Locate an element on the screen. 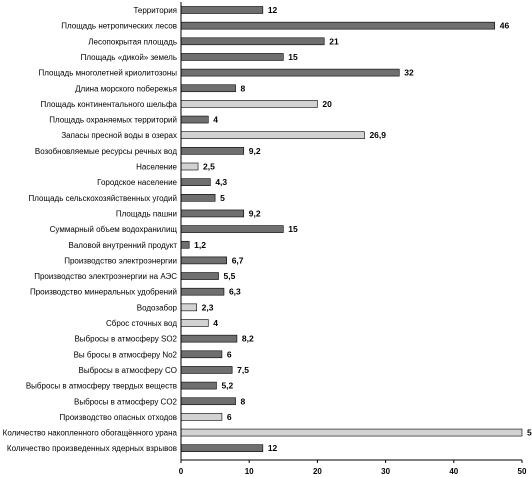 The image size is (532, 477). category-label: Производство электроэнергии is located at coordinates (120, 260).